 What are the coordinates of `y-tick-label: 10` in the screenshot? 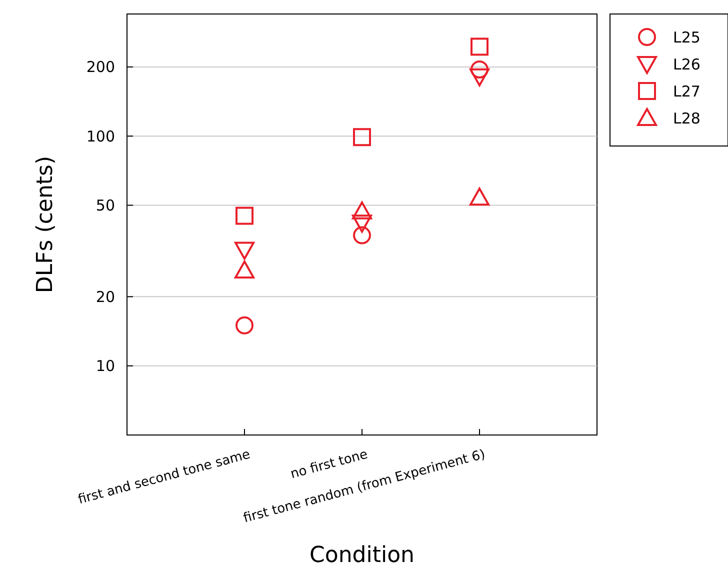 It's located at (105, 366).